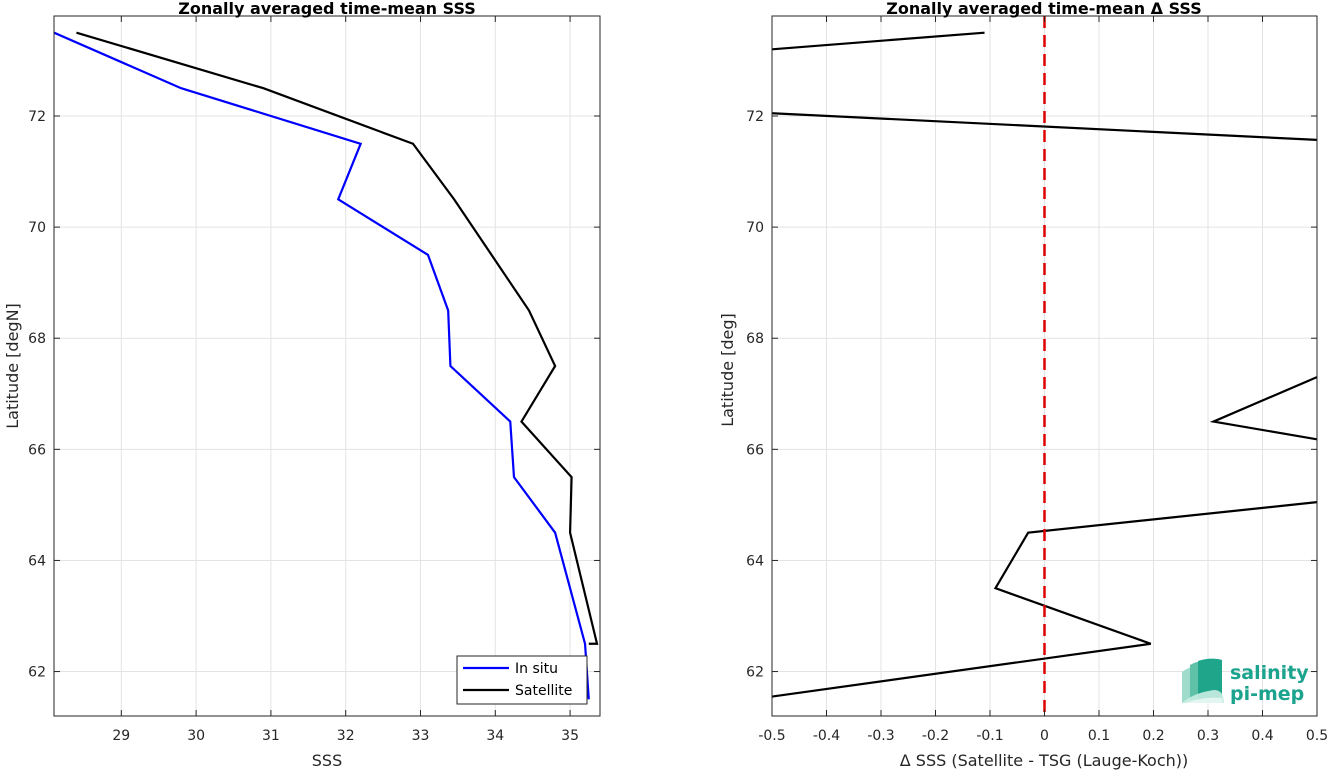 The width and height of the screenshot is (1330, 770). Describe the element at coordinates (1153, 736) in the screenshot. I see `x-tick-label: 0.2` at that location.